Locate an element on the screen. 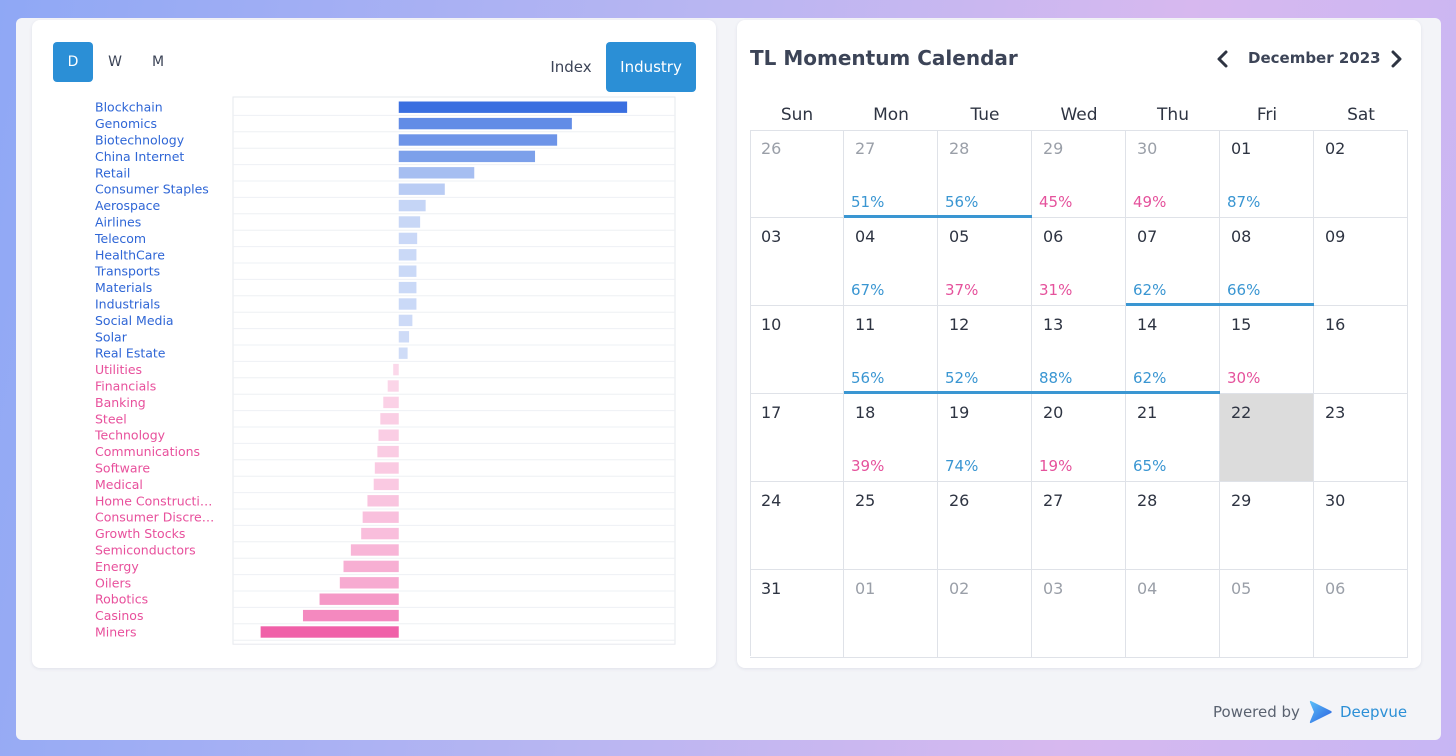  bar-utilities is located at coordinates (396, 369).